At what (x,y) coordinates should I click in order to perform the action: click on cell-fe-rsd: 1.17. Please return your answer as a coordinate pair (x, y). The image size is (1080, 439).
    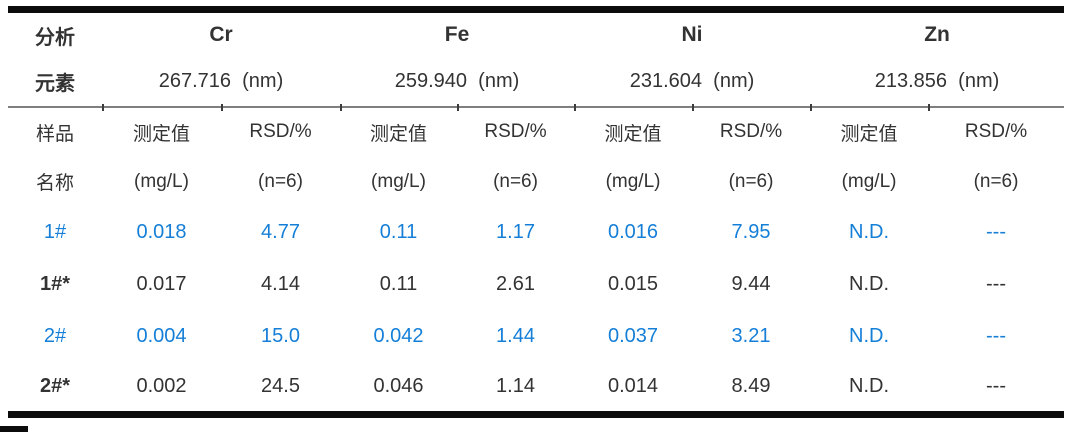
    Looking at the image, I should click on (515, 232).